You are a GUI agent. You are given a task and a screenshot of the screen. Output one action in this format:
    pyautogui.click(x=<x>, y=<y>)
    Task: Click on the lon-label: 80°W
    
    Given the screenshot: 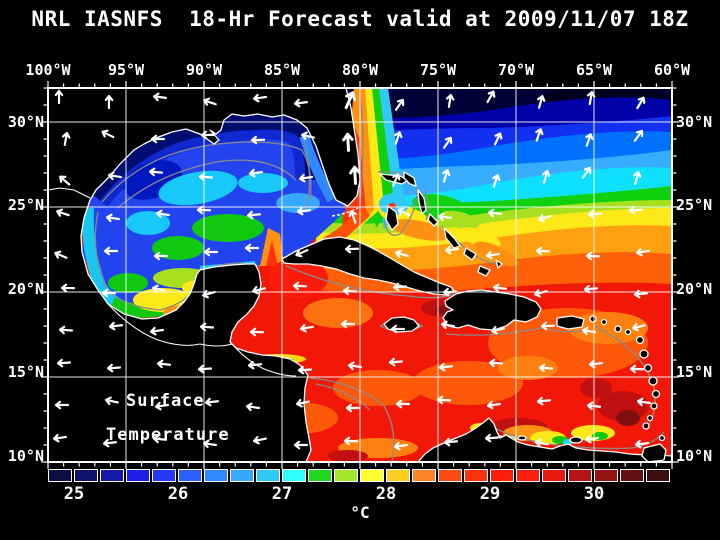 What is the action you would take?
    pyautogui.click(x=360, y=70)
    